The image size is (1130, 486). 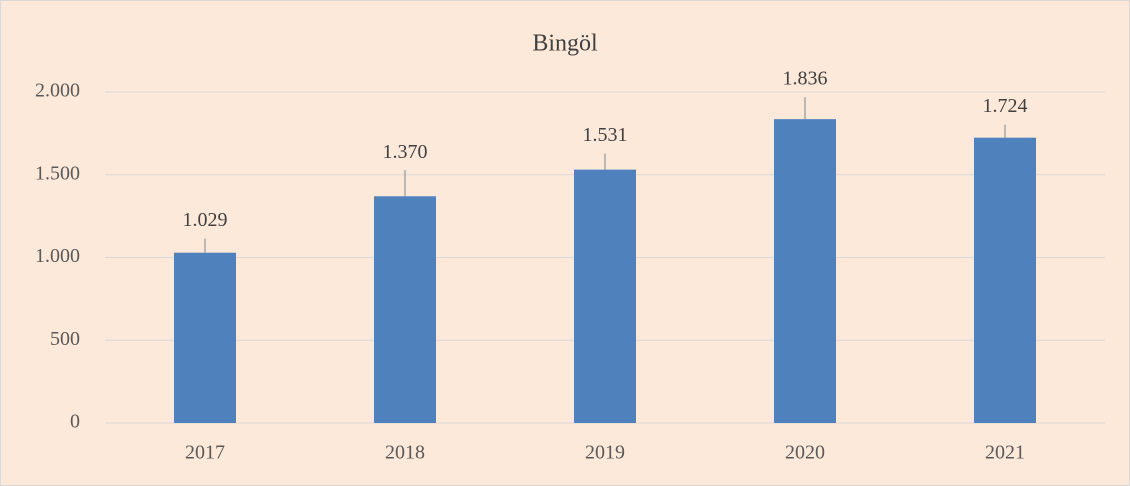 I want to click on x-tick-label: 2018, so click(x=405, y=453).